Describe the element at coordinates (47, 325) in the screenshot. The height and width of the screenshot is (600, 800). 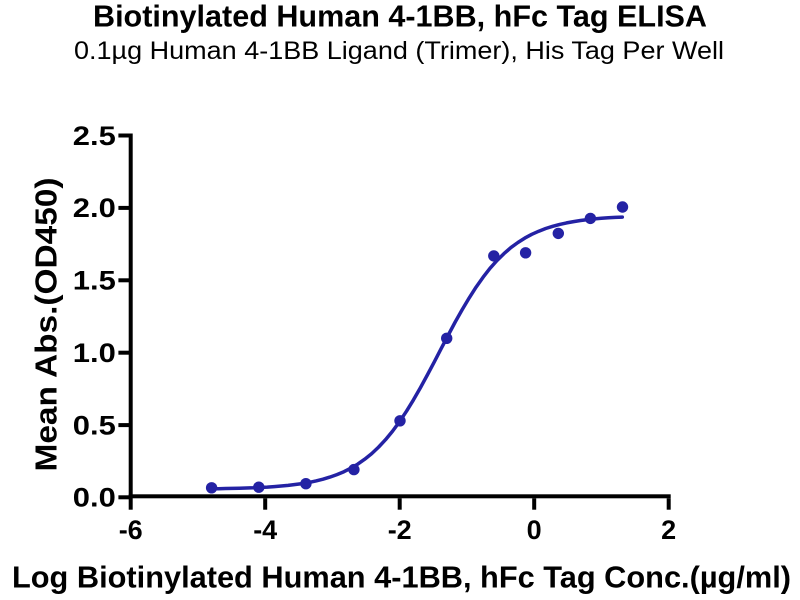
I see `svg-text: Mean Abs.(OD450)` at that location.